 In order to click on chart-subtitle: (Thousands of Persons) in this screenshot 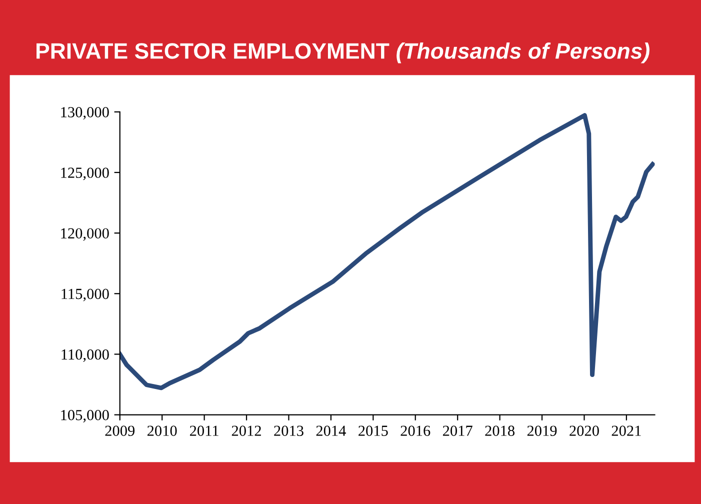, I will do `click(523, 53)`.